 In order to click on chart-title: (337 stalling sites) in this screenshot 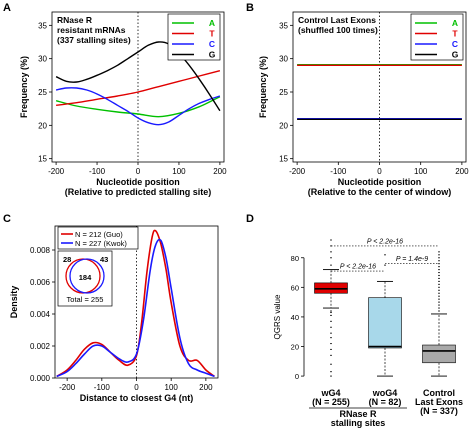, I will do `click(94, 40)`.